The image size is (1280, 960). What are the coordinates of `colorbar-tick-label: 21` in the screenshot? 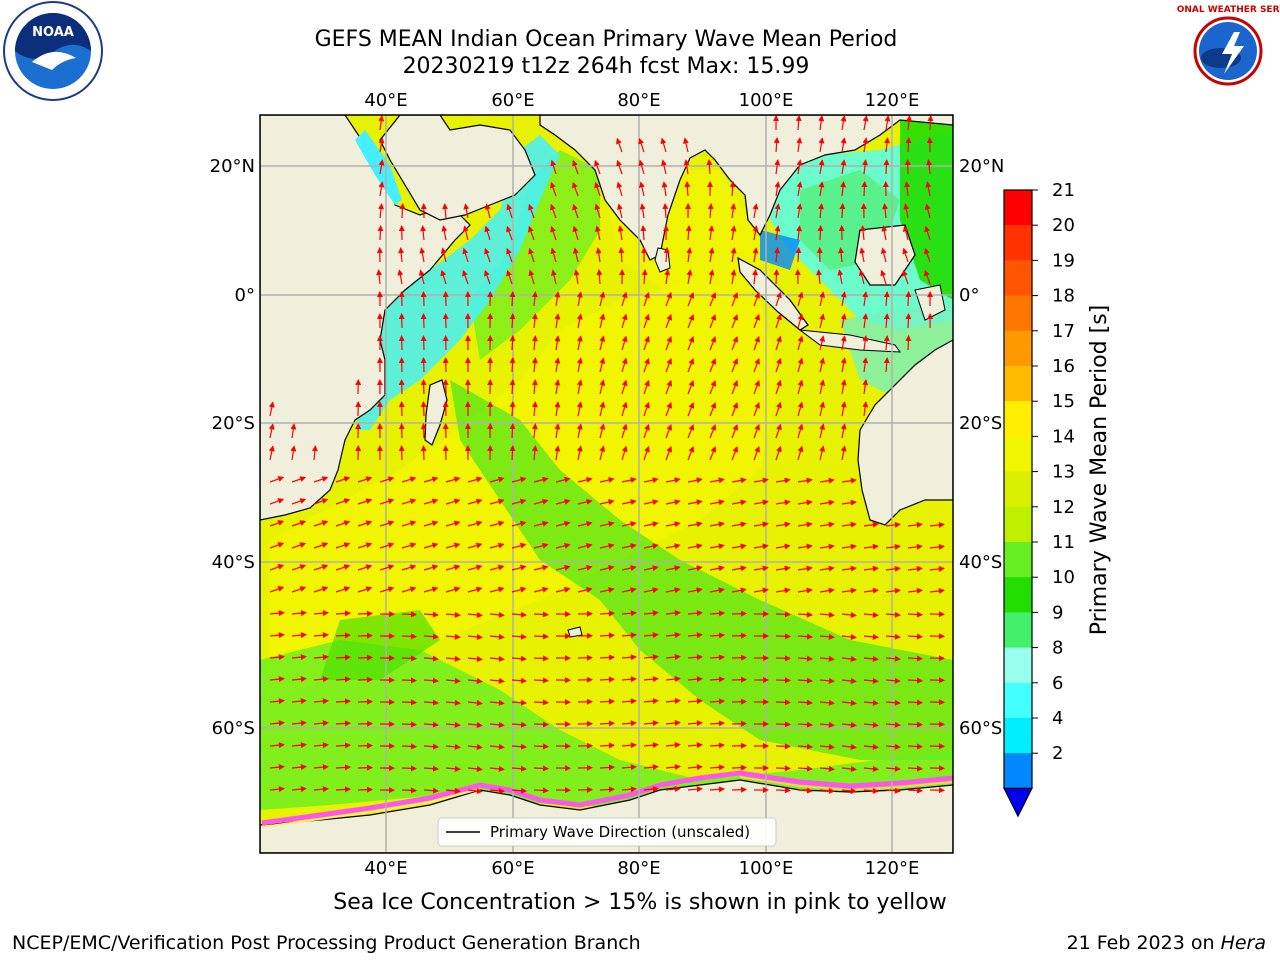 It's located at (1063, 190).